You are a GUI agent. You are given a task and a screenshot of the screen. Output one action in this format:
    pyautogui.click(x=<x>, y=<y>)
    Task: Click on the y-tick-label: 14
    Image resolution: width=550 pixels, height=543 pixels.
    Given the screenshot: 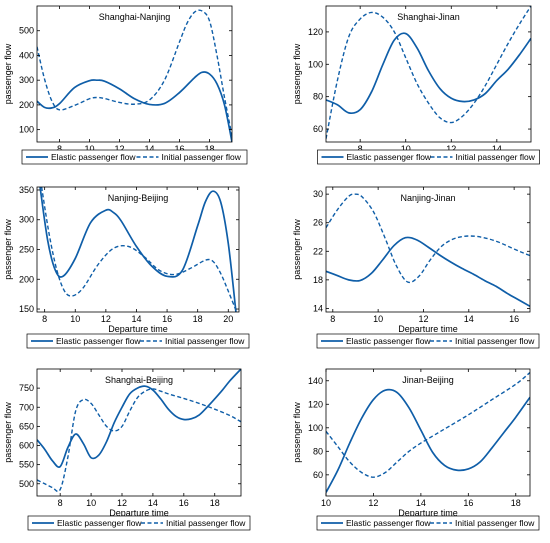 What is the action you would take?
    pyautogui.click(x=318, y=308)
    